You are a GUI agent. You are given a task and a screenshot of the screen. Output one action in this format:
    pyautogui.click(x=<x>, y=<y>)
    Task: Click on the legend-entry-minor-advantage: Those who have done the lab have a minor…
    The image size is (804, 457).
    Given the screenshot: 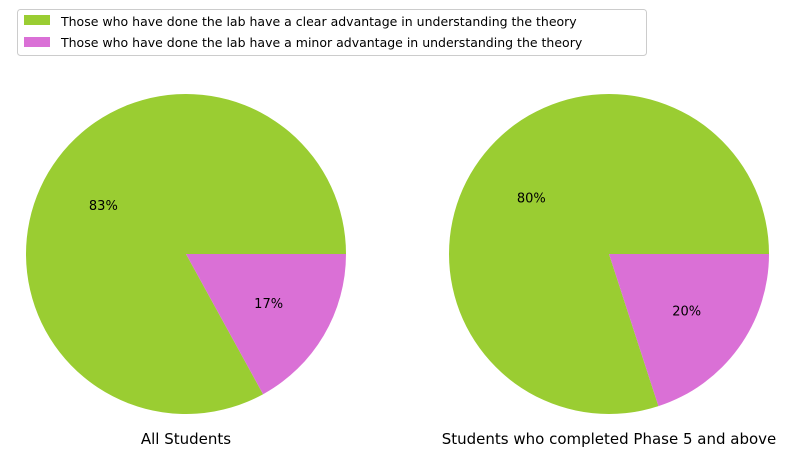 What is the action you would take?
    pyautogui.click(x=321, y=42)
    